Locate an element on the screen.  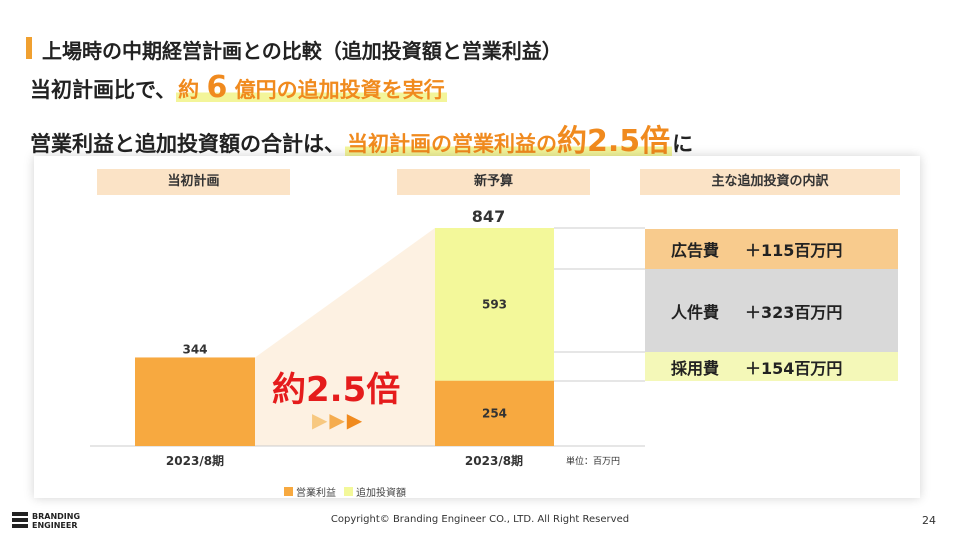
headline1-hl-a: 約 is located at coordinates (189, 90).